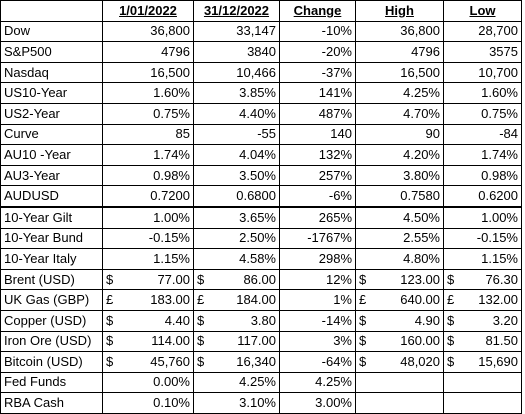 This screenshot has width=525, height=414. Describe the element at coordinates (236, 72) in the screenshot. I see `cell-end: 10,466` at that location.